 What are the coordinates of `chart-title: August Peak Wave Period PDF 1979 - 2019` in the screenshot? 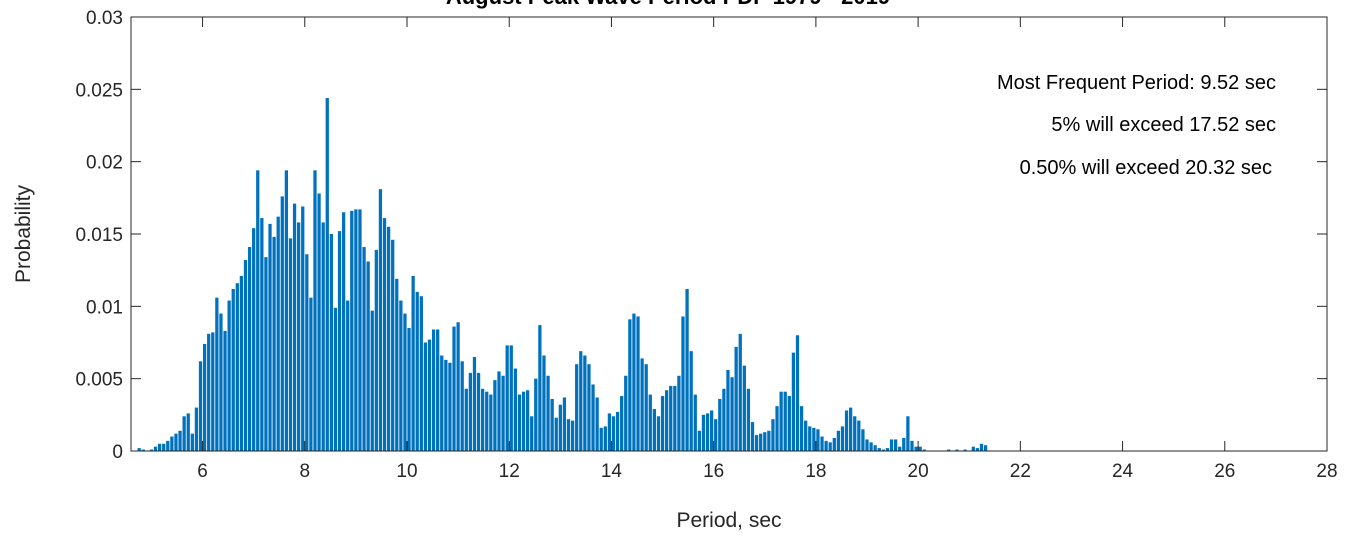 It's located at (668, 4).